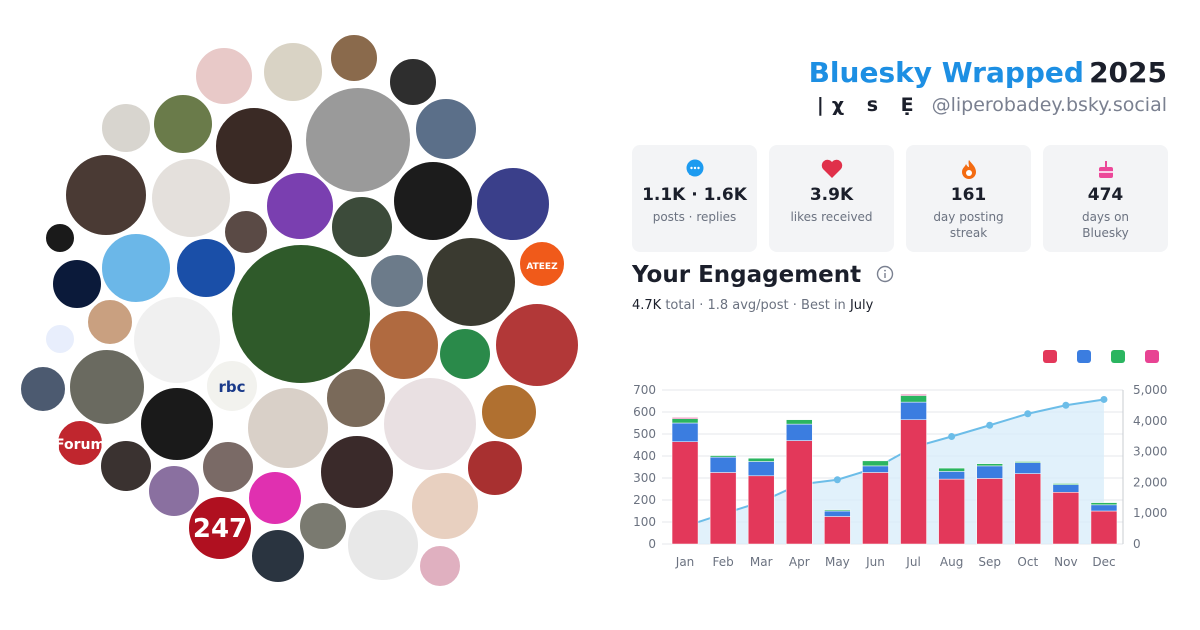 The height and width of the screenshot is (630, 1200). I want to click on stat-value: 1.1K · 1.6K, so click(694, 195).